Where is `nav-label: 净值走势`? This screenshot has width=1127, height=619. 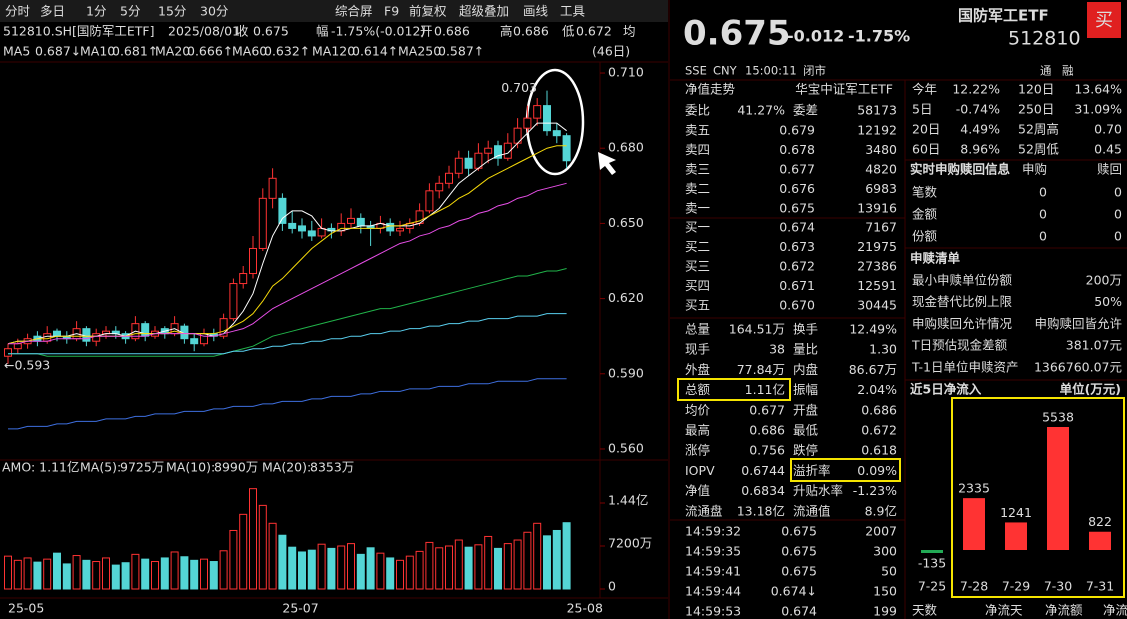 nav-label: 净值走势 is located at coordinates (710, 89).